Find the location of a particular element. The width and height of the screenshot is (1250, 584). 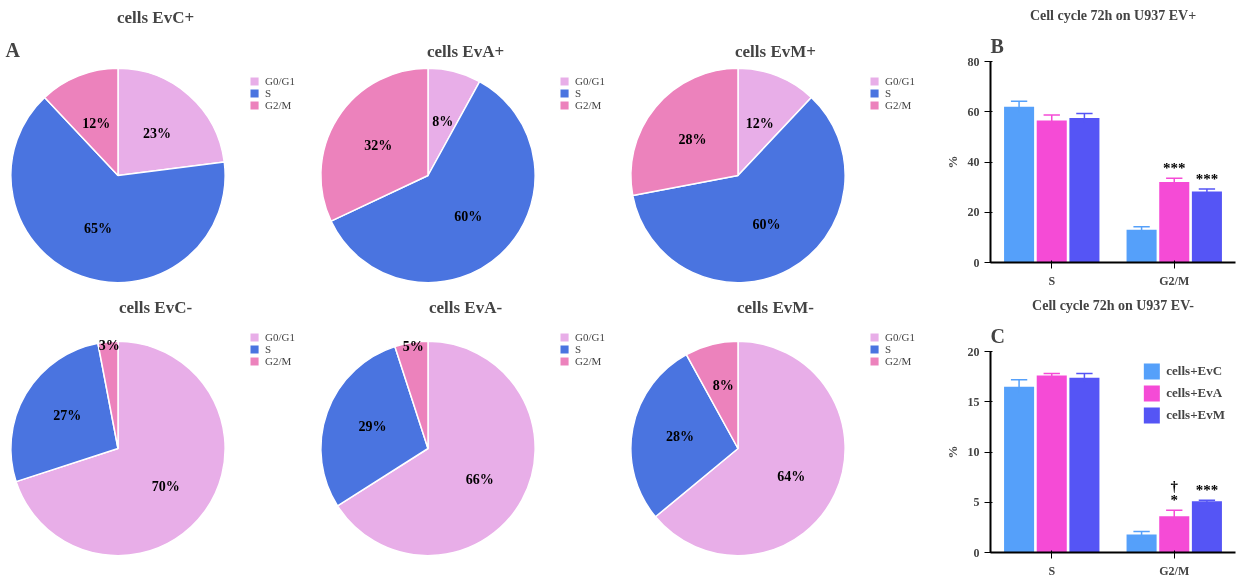

y-tick-label: 5 is located at coordinates (976, 502).